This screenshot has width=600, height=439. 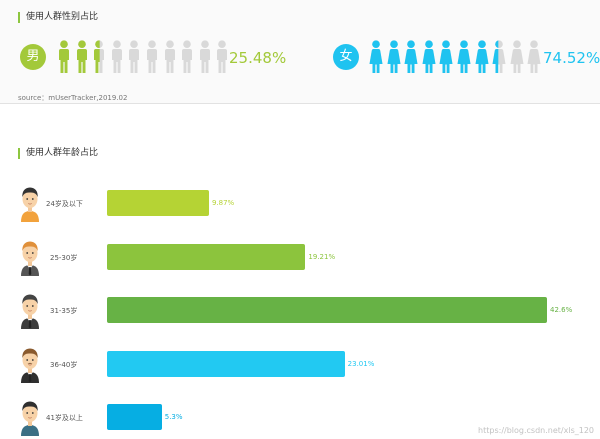 I want to click on age-bar-value-label: 19.21%, so click(x=322, y=256).